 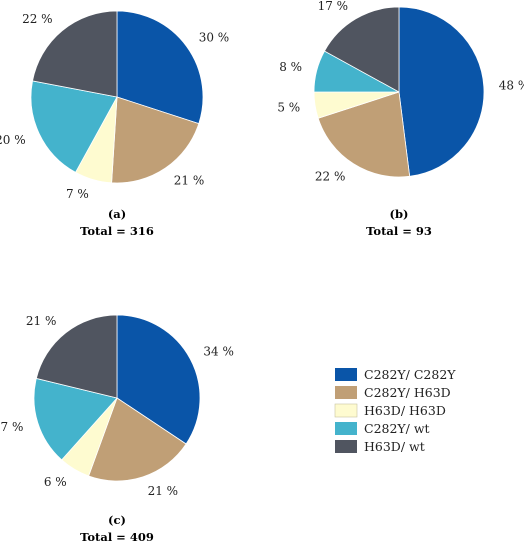 What do you see at coordinates (189, 181) in the screenshot?
I see `pie-a-label-c282y-h63d: 21 %` at bounding box center [189, 181].